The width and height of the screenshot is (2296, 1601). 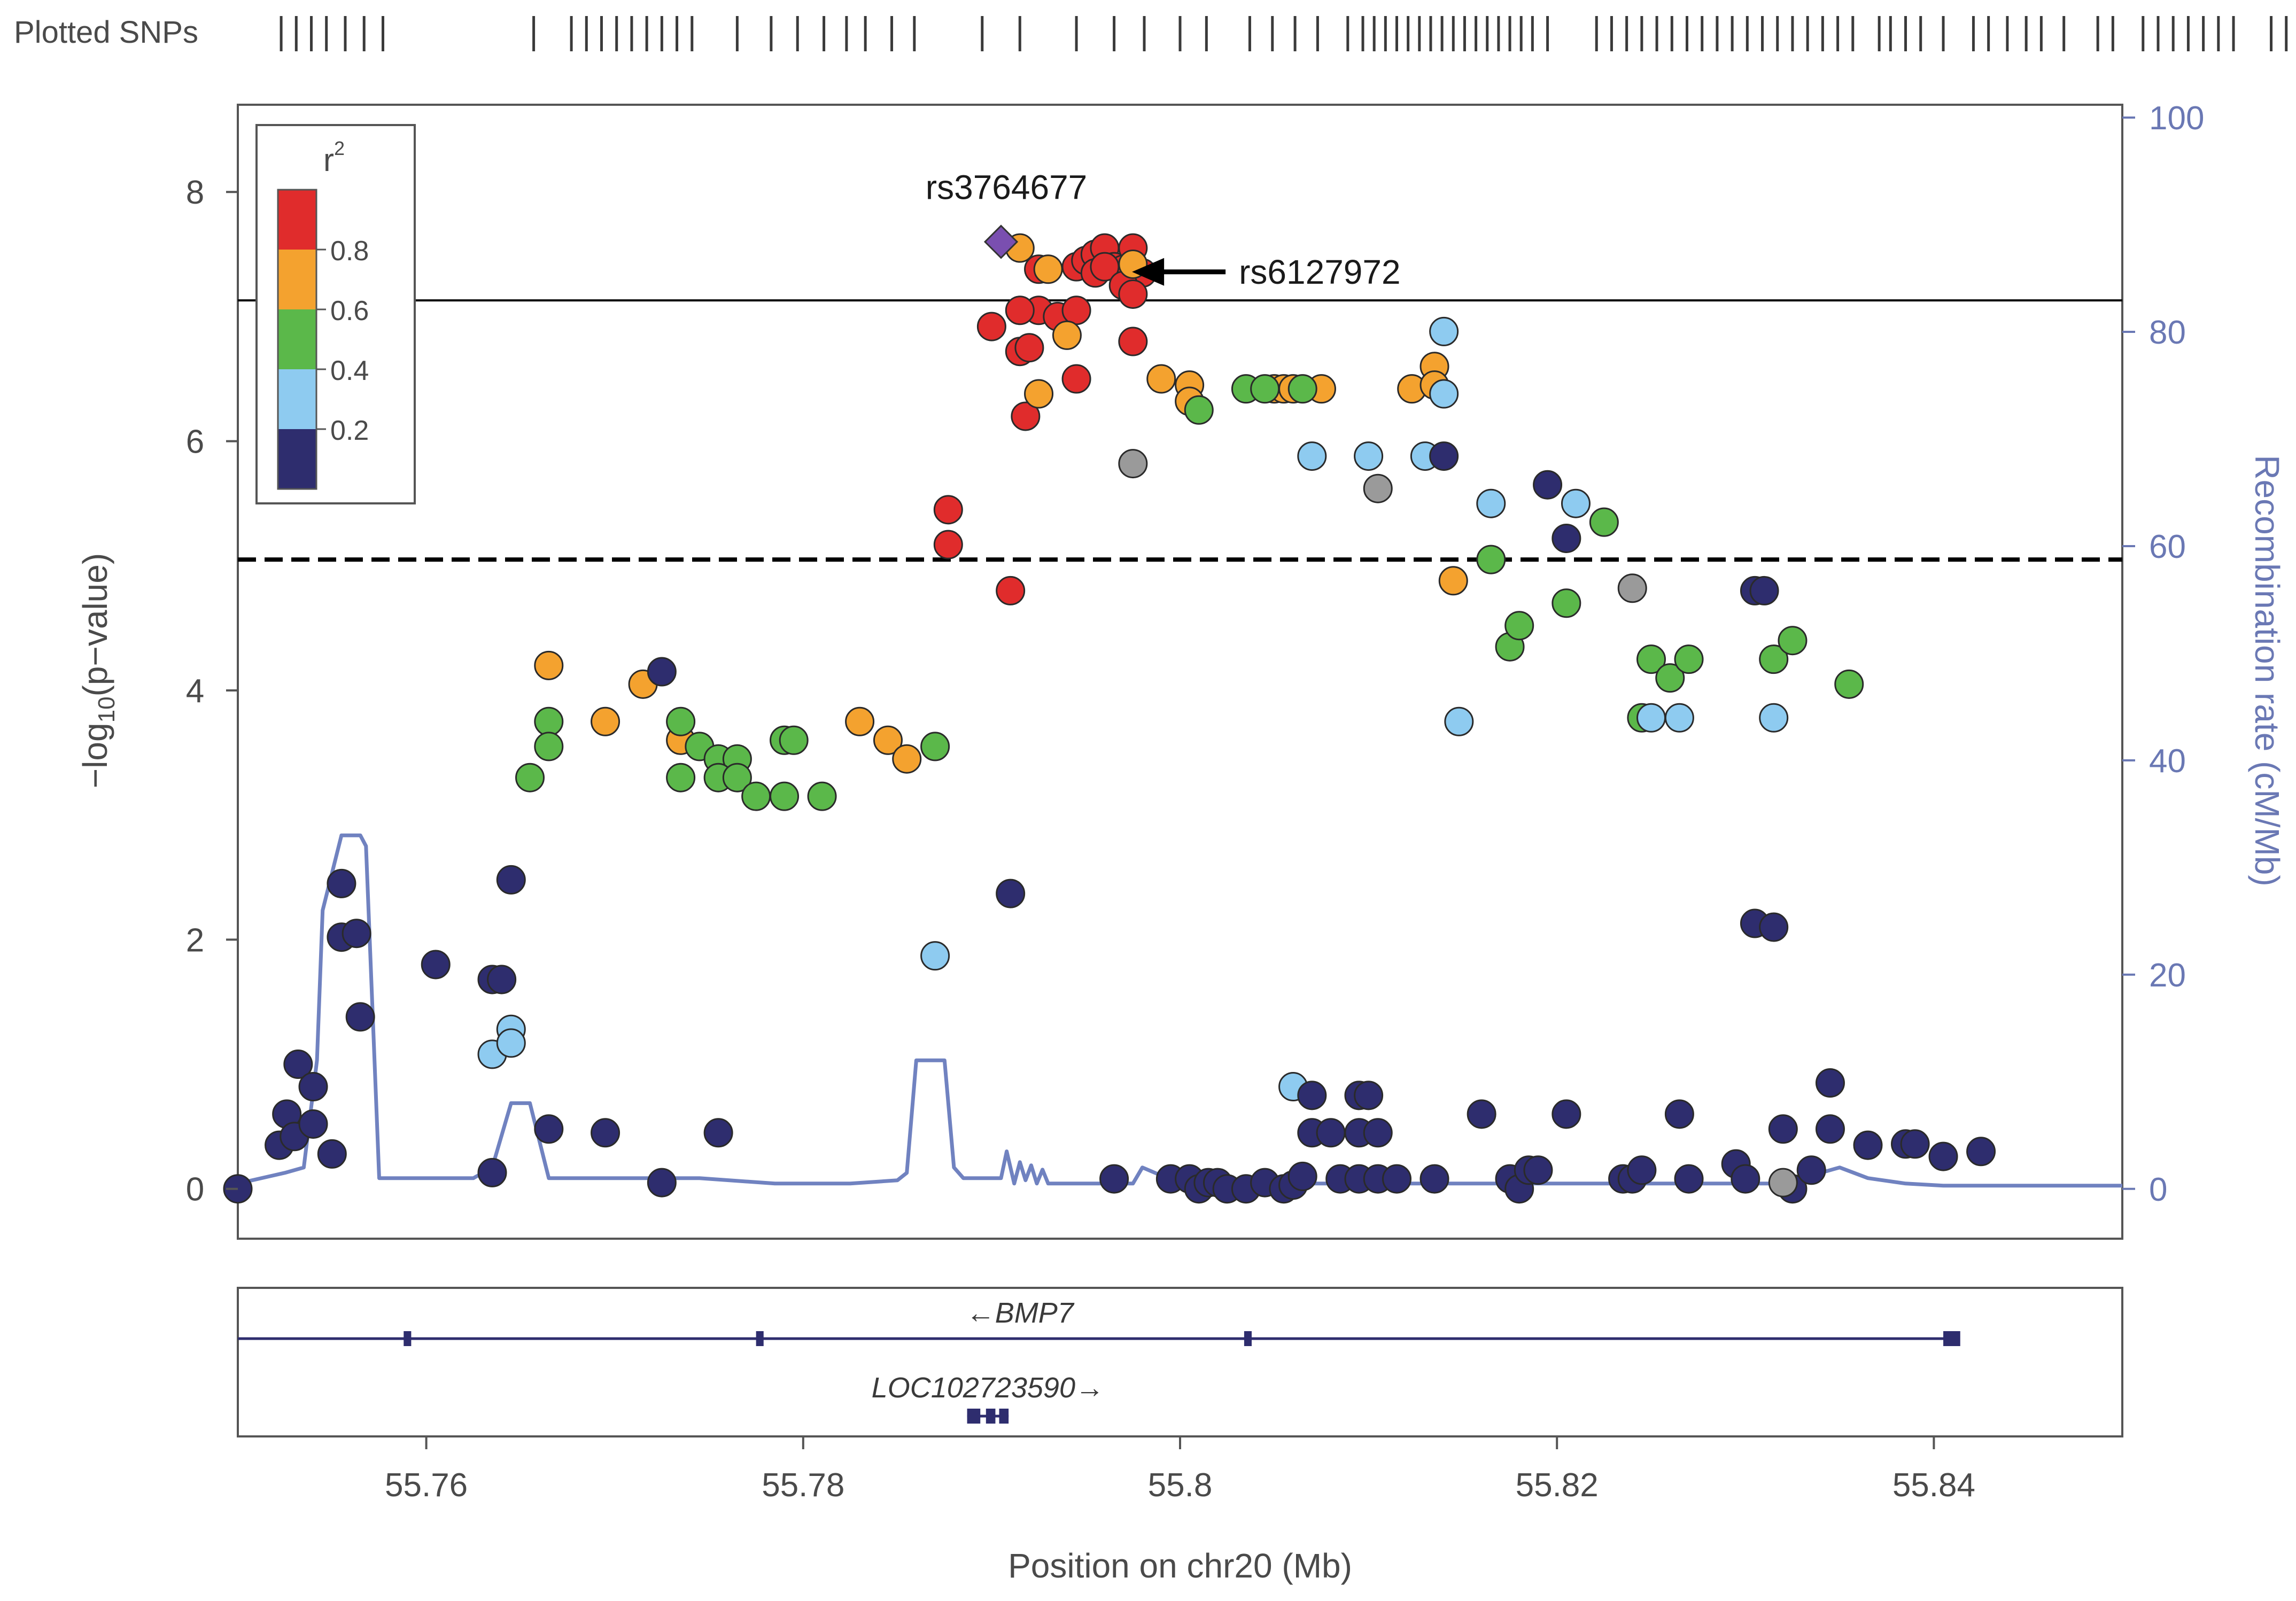 What do you see at coordinates (1180, 1565) in the screenshot?
I see `x-axis-title: Position on chr20 (Mb)` at bounding box center [1180, 1565].